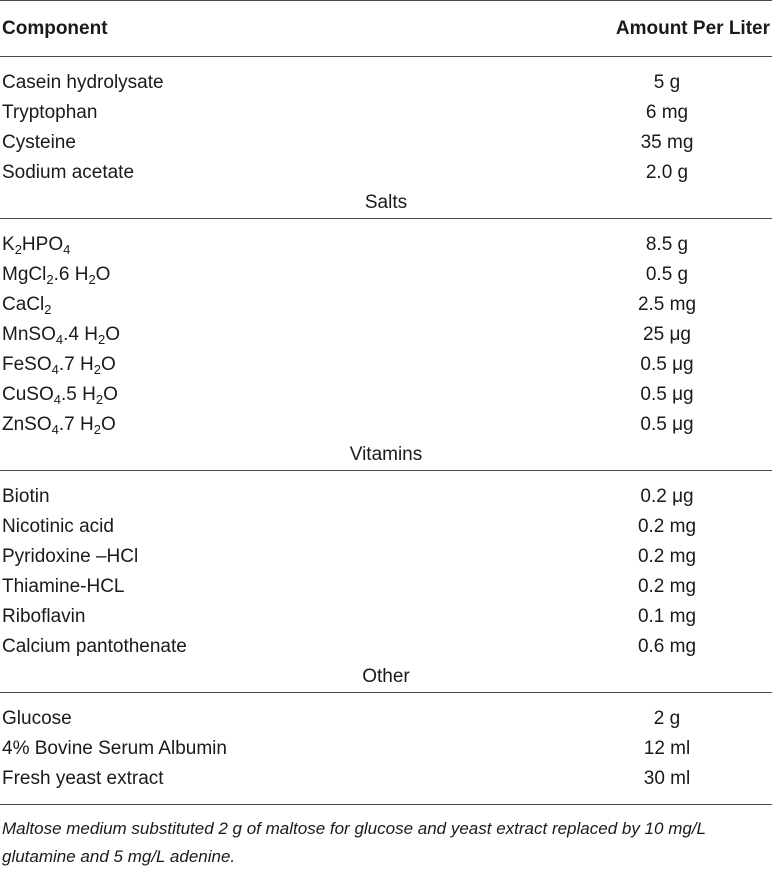 Image resolution: width=772 pixels, height=887 pixels. Describe the element at coordinates (37, 718) in the screenshot. I see `component-name: Glucose` at that location.